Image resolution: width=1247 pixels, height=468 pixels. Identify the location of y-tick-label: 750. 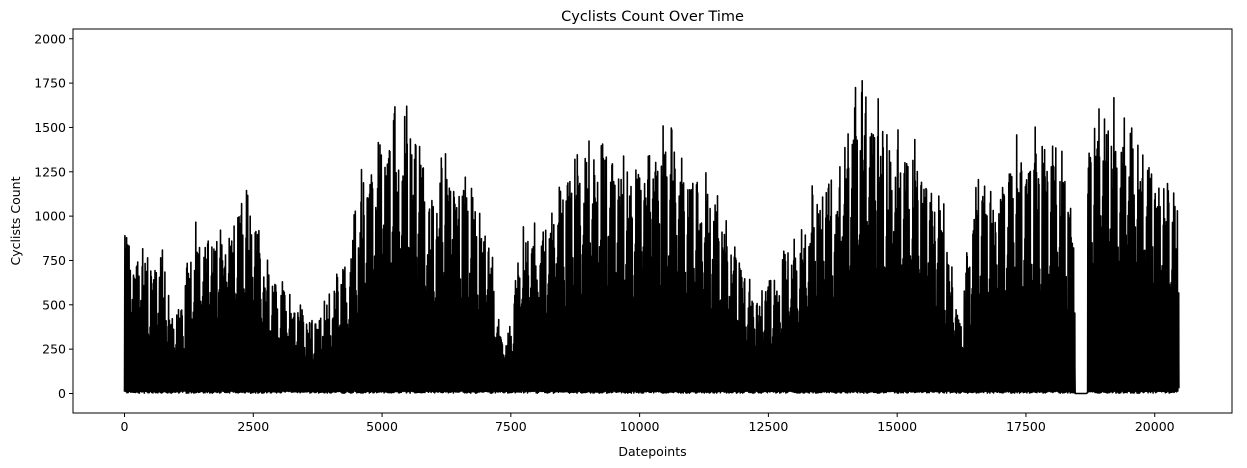
(54, 260).